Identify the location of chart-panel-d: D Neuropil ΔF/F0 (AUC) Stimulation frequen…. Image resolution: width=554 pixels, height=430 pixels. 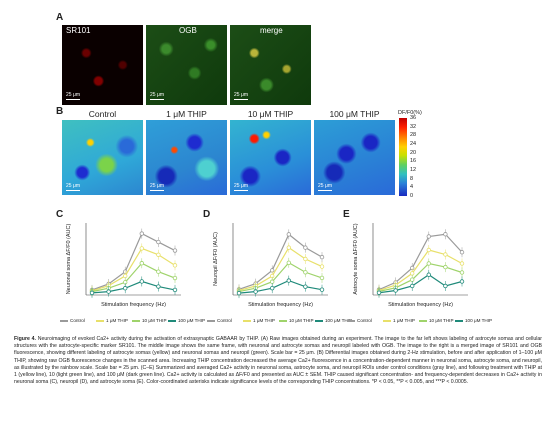
(265, 258).